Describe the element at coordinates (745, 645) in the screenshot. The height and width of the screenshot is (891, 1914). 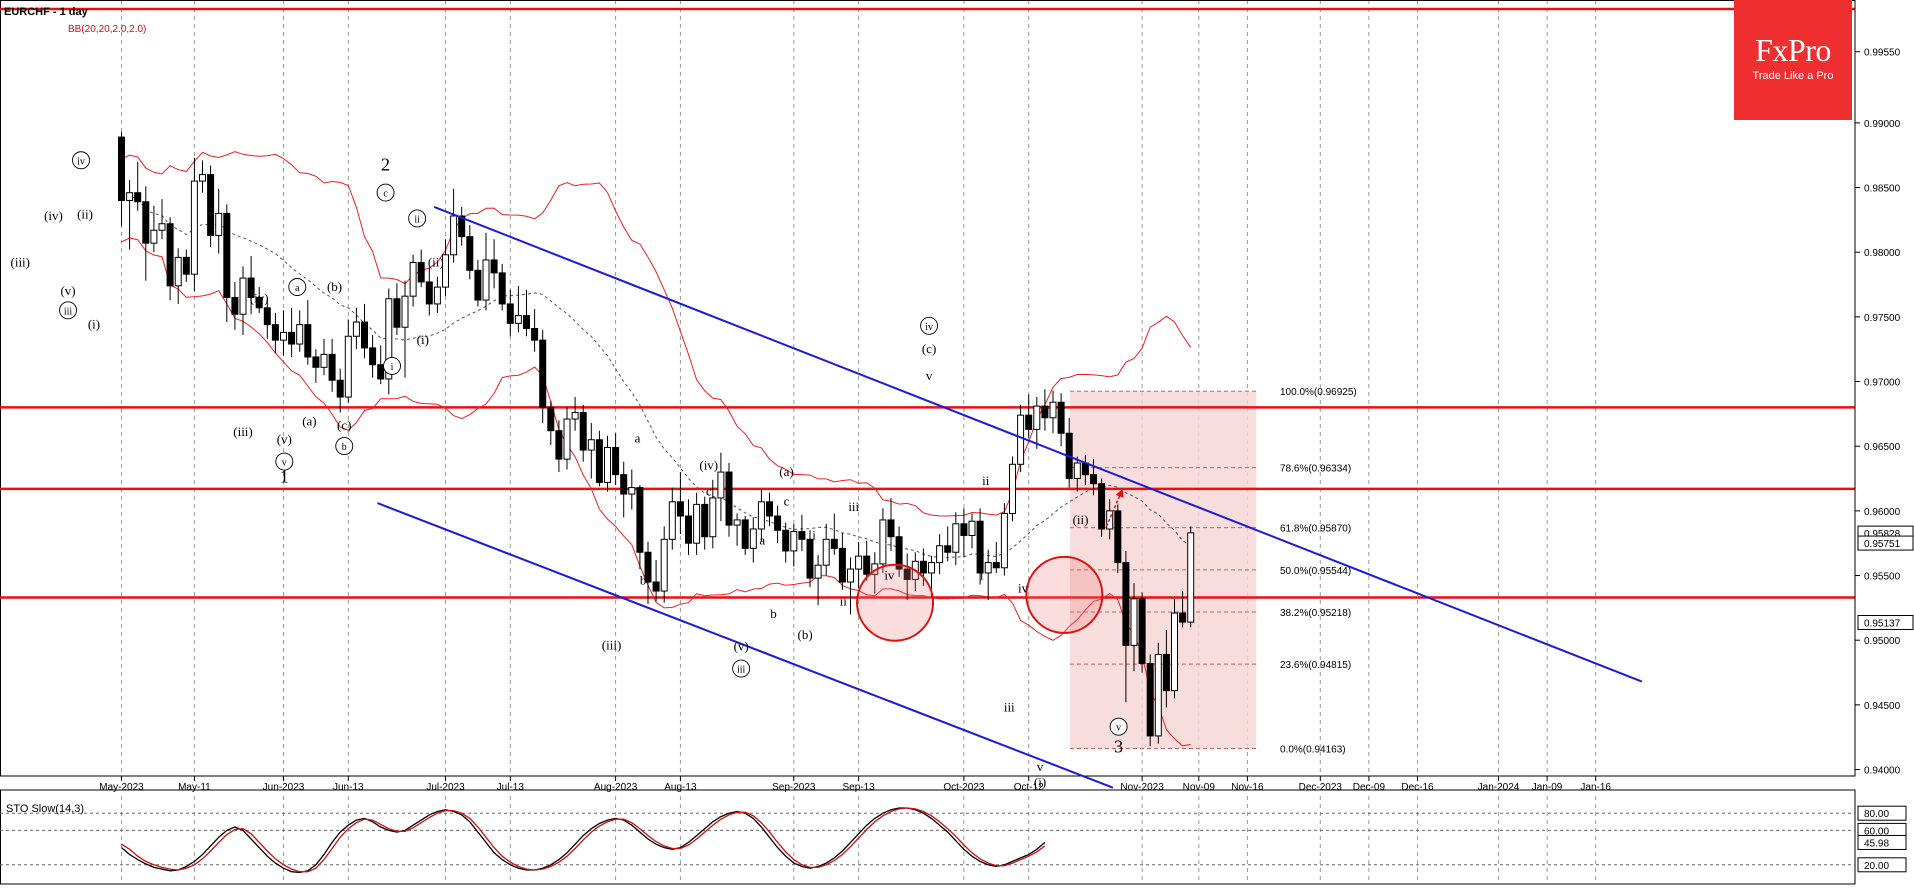
I see `channel-line` at that location.